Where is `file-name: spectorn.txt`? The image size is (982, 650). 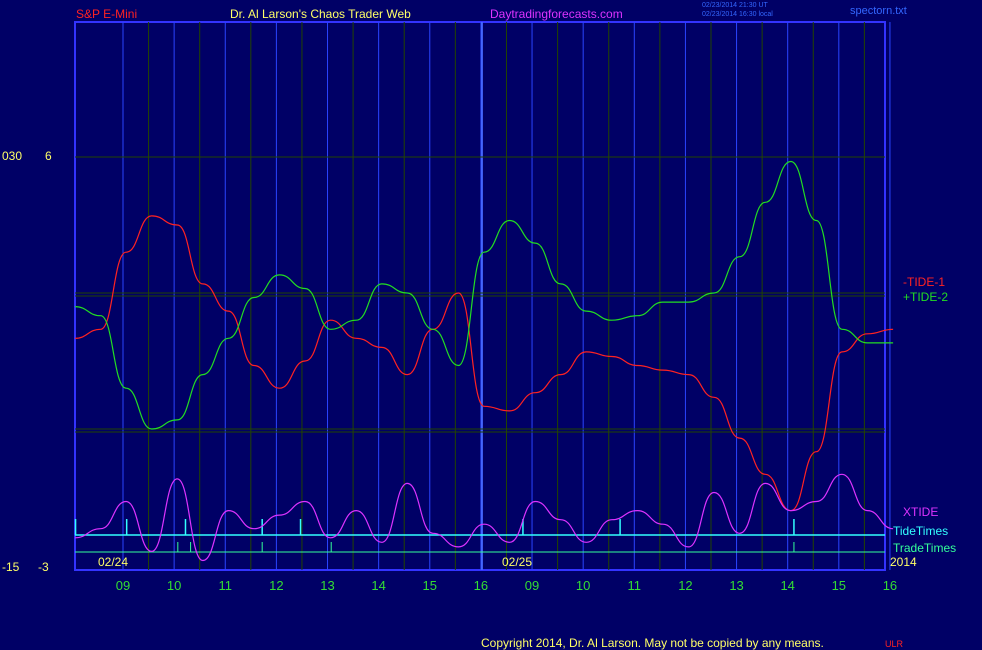 file-name: spectorn.txt is located at coordinates (878, 11).